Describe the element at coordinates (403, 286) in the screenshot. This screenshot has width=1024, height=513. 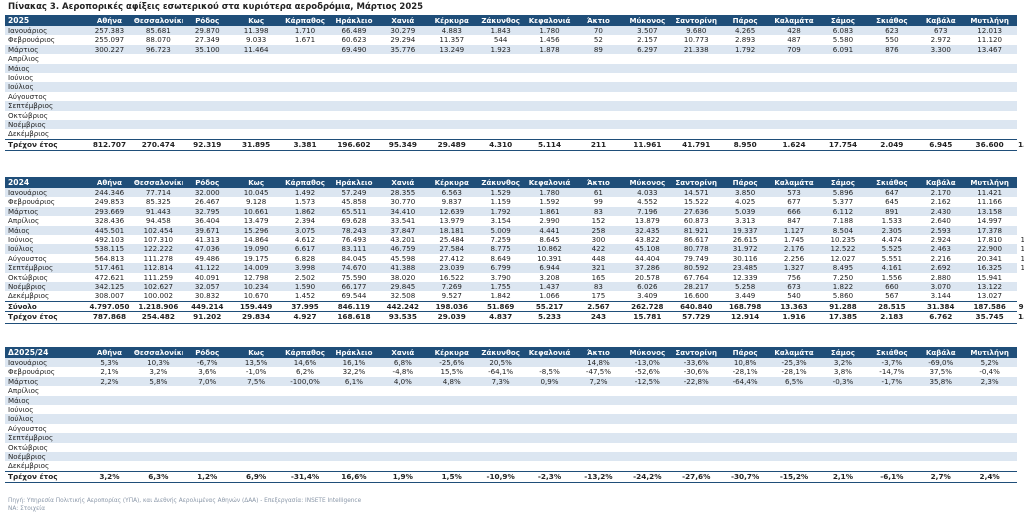
I see `table-cell: 29.845` at that location.